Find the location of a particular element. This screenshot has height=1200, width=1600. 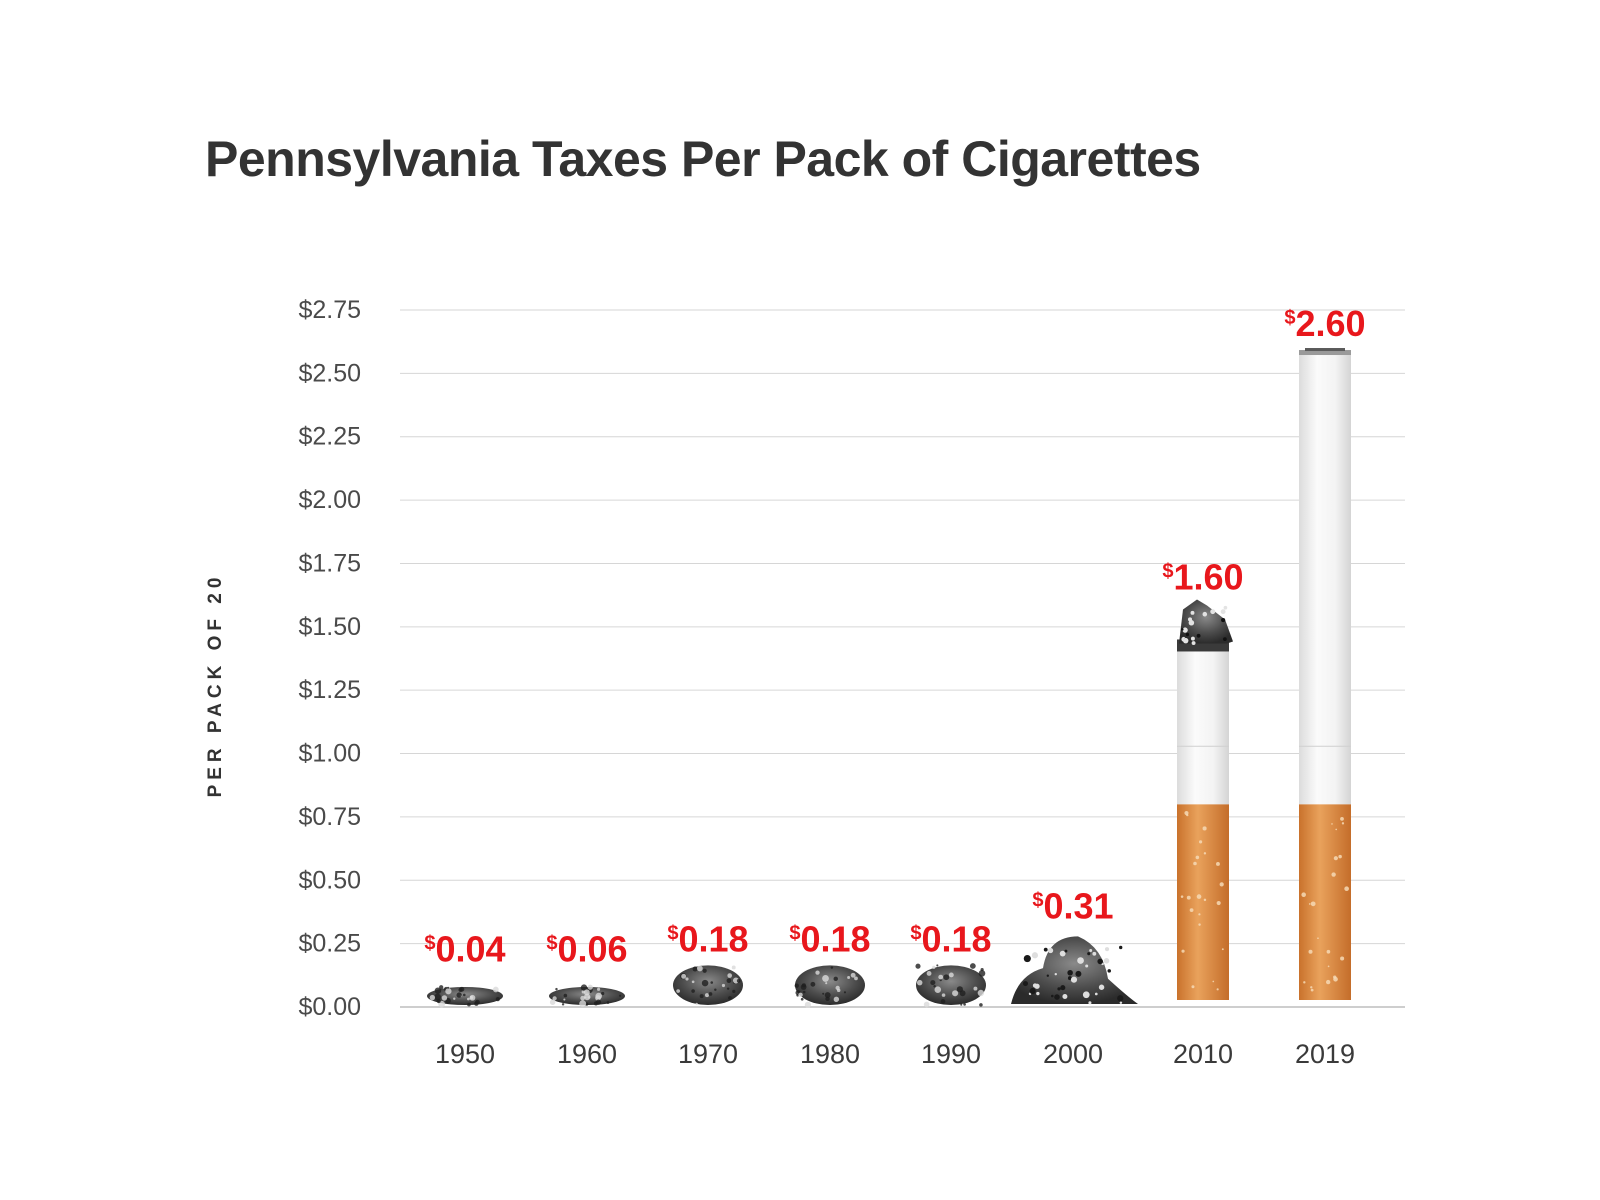

data-label: $0.18 is located at coordinates (950, 938).